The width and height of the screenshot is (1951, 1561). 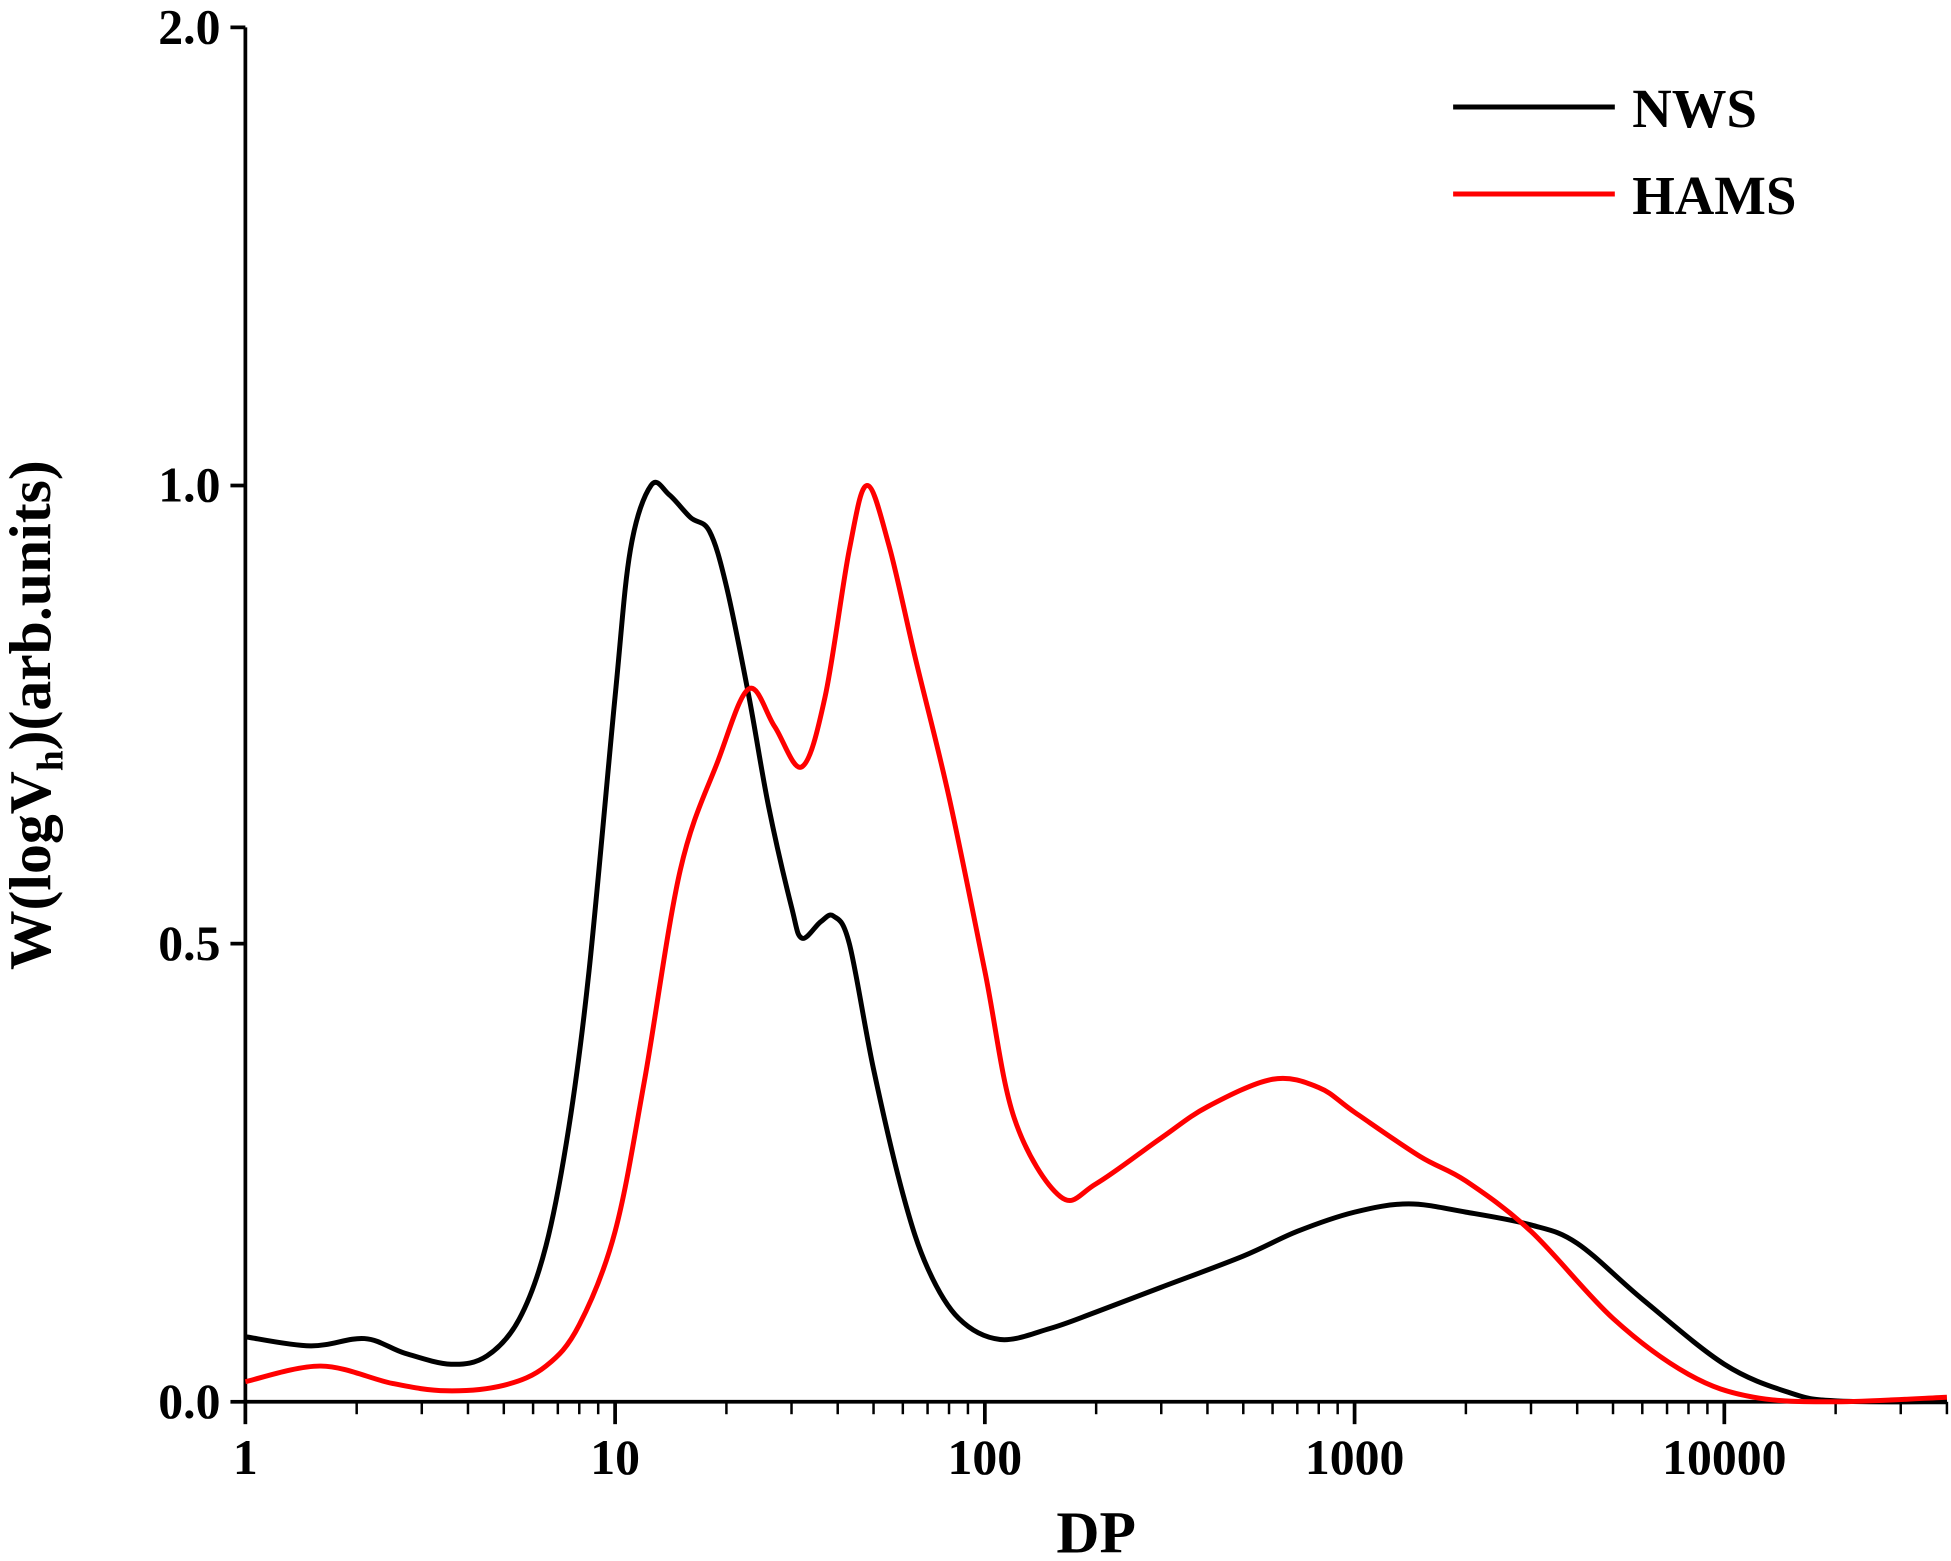 I want to click on y-axis-title: W(logVh)(arb.units), so click(x=36, y=715).